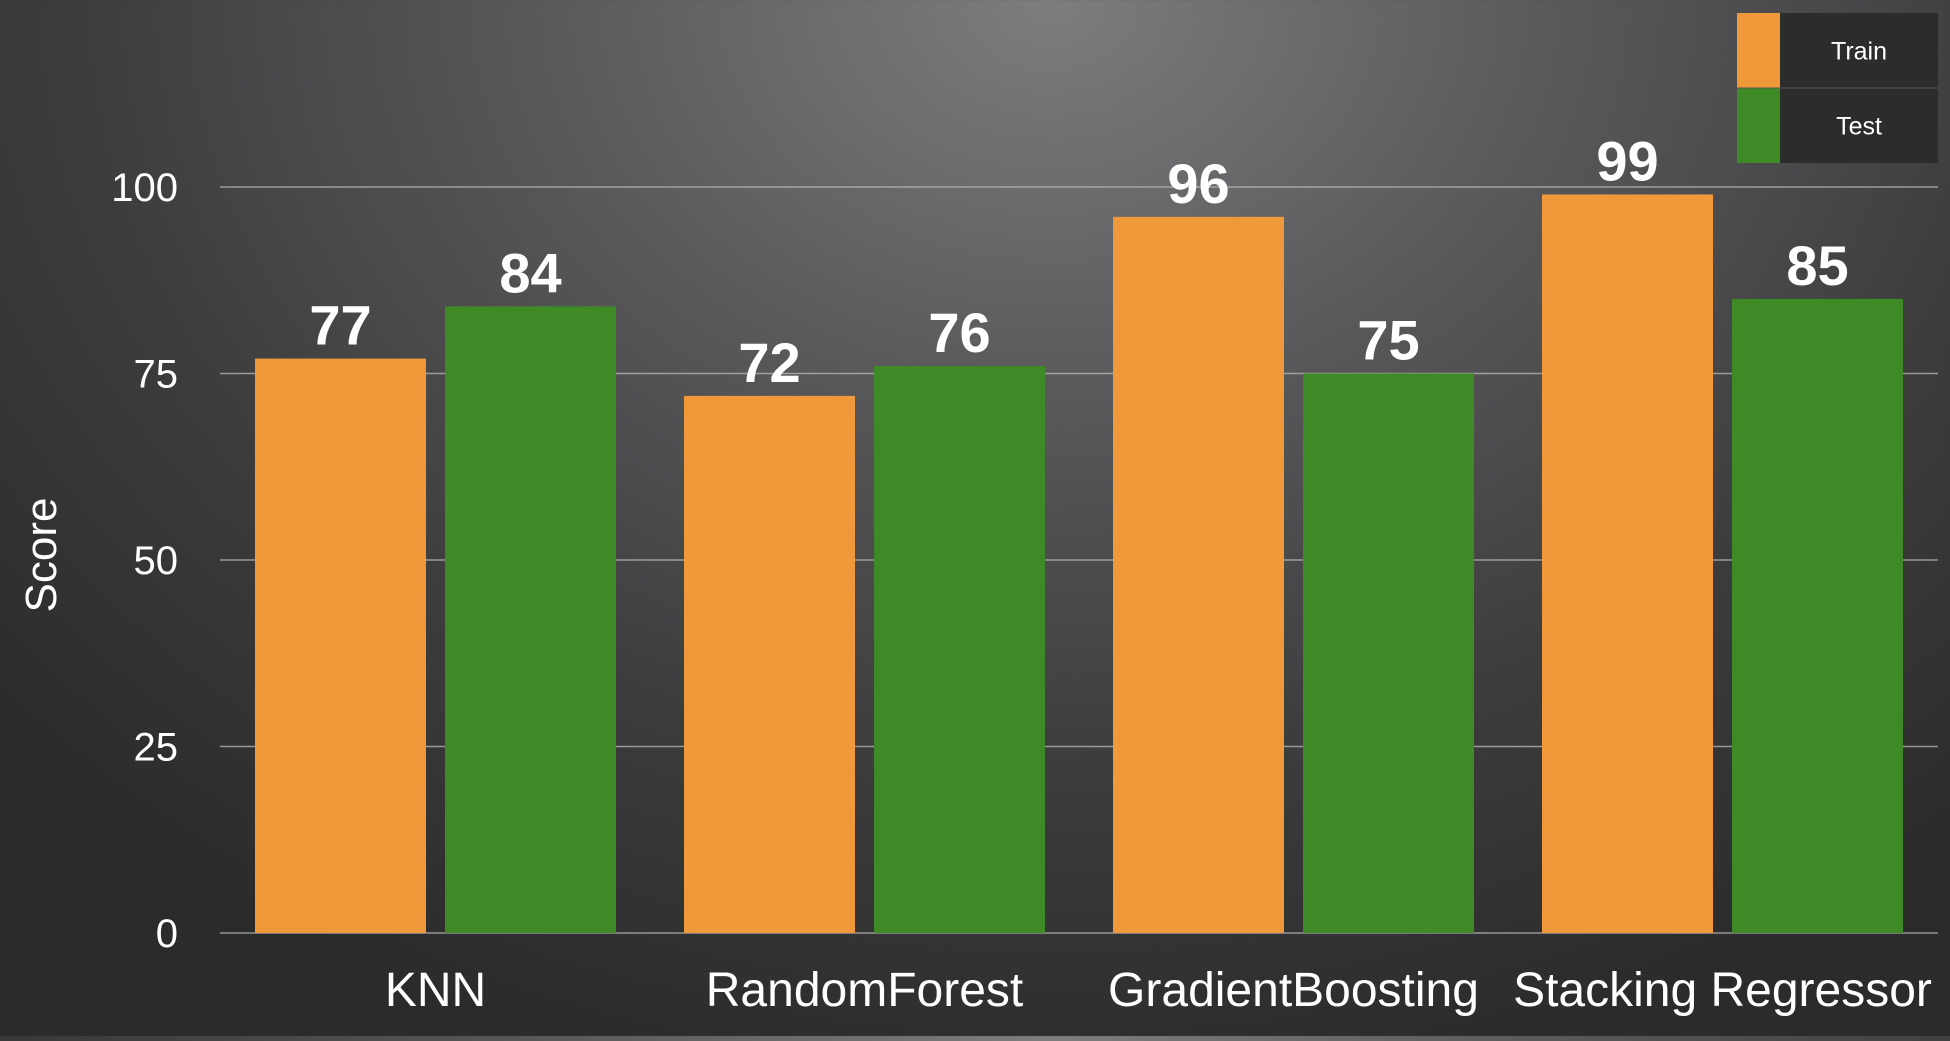 Image resolution: width=1950 pixels, height=1041 pixels. I want to click on data-label: 77, so click(340, 325).